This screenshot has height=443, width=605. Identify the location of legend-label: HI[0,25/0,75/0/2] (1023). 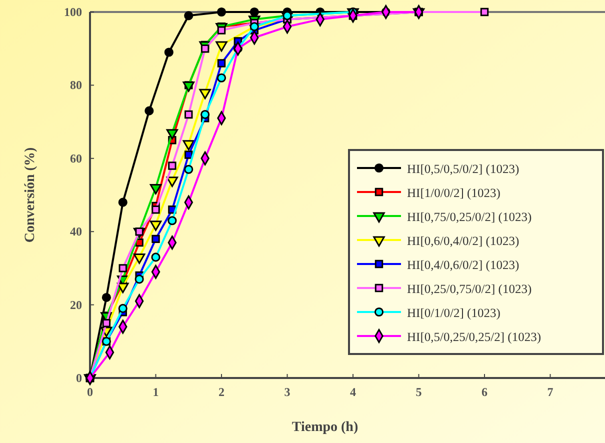
(469, 289).